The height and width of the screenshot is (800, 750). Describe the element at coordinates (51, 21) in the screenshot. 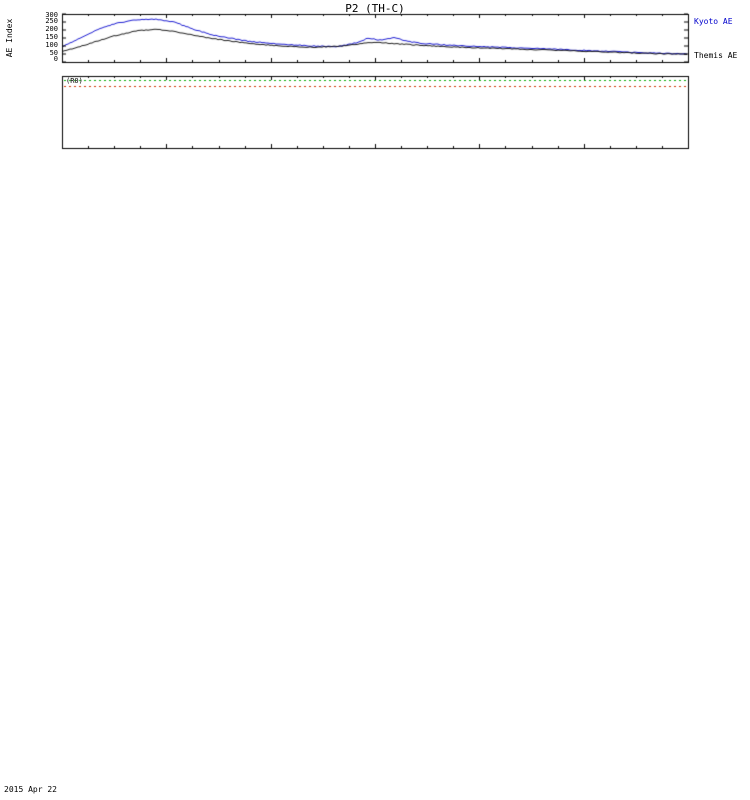

I see `y-tick-label: 250` at that location.